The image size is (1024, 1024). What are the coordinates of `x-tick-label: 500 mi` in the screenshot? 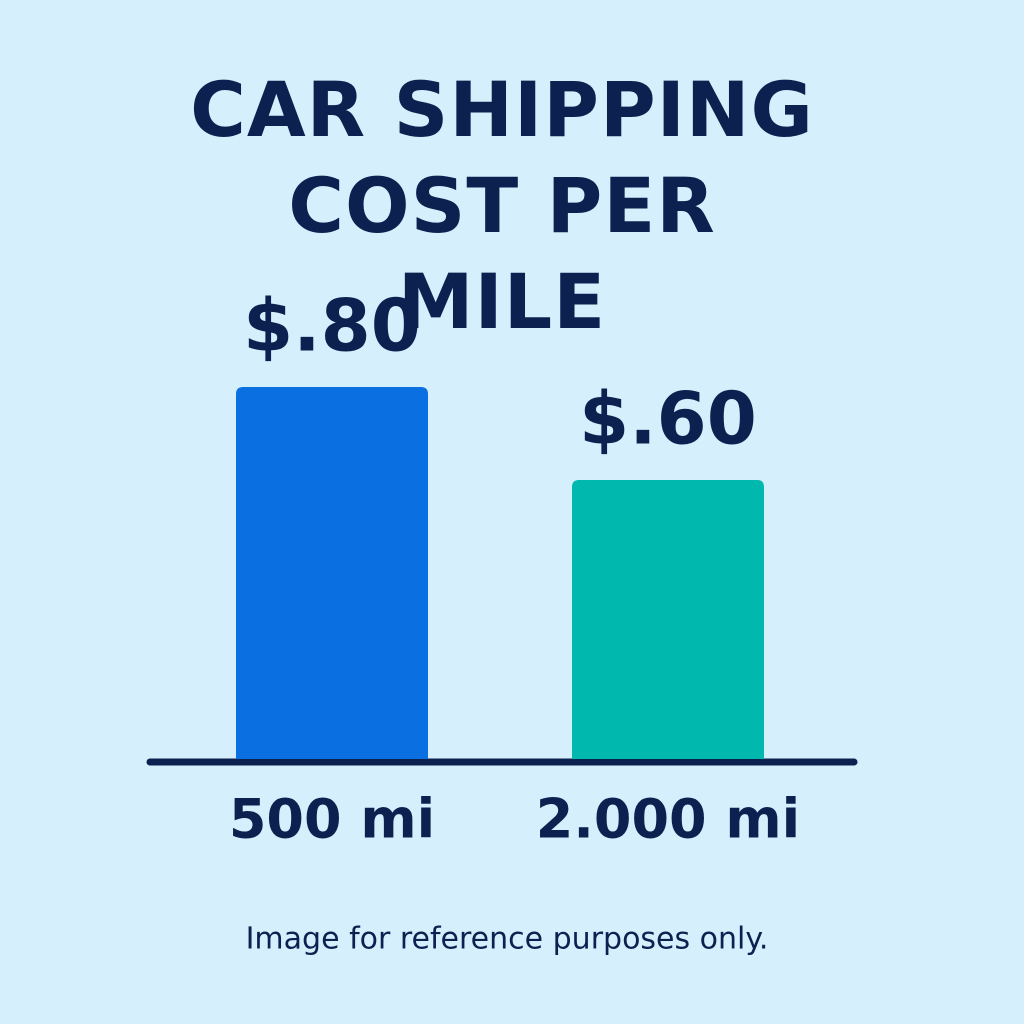 It's located at (332, 819).